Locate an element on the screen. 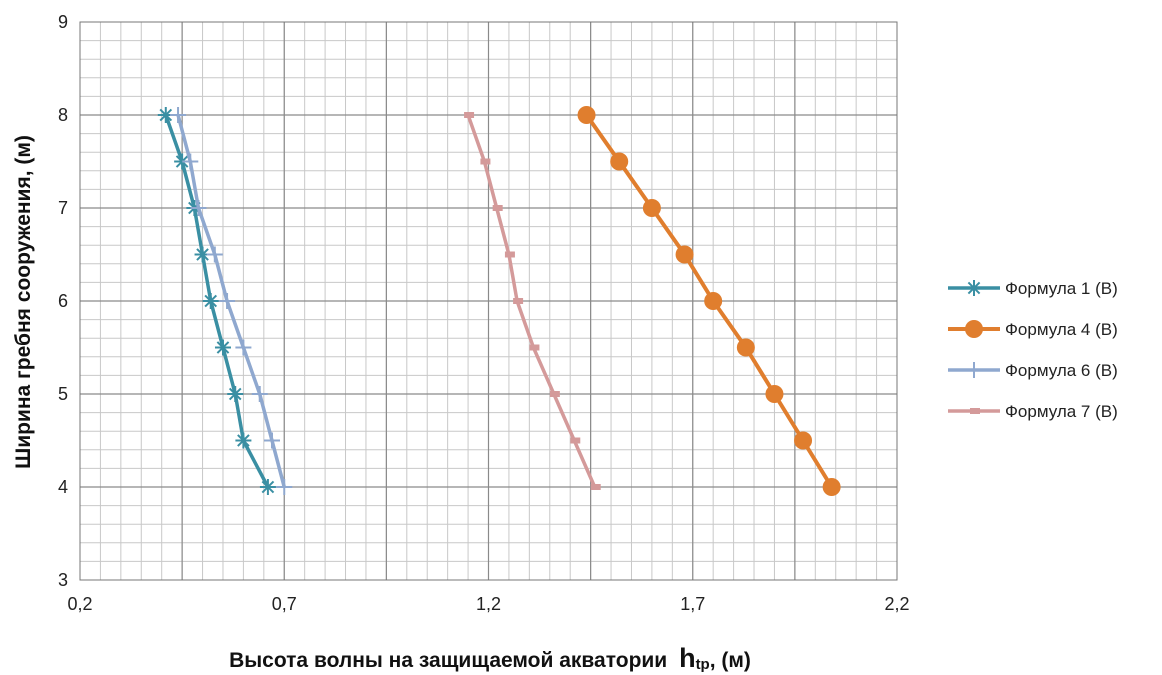 The image size is (1162, 675). legend-item: Формула 1 (В) is located at coordinates (1033, 288).